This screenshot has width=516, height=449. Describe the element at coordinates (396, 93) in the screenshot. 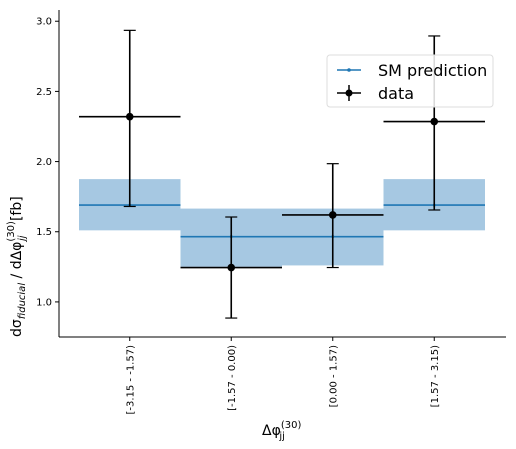

I see `legend-data-label: data` at that location.